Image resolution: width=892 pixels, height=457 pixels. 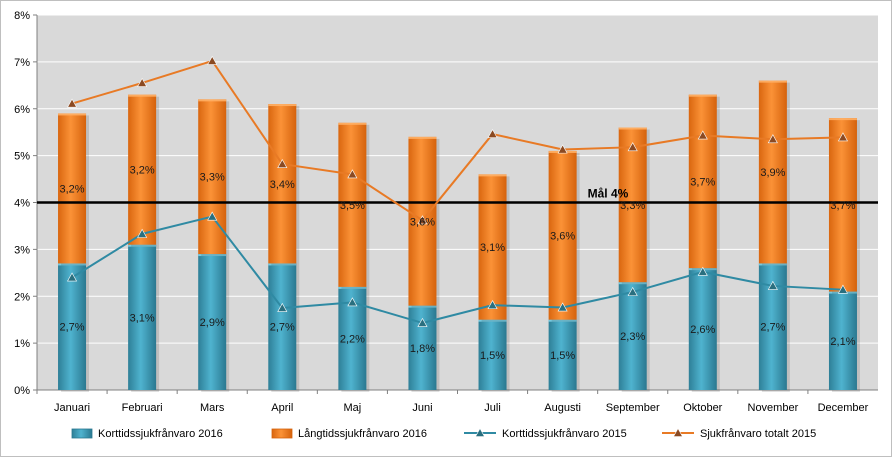 I want to click on data-label-long-term-2016: 3,7%, so click(x=842, y=206).